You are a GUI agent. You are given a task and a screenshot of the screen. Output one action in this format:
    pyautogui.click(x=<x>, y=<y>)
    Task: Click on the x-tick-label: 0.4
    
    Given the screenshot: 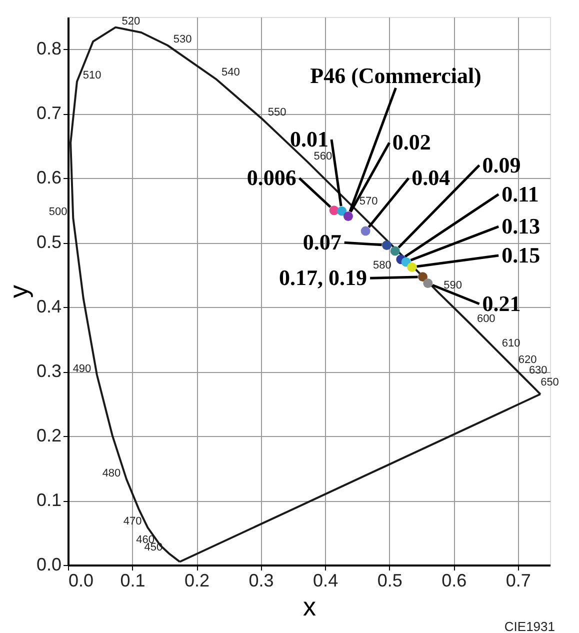 What is the action you would take?
    pyautogui.click(x=325, y=580)
    